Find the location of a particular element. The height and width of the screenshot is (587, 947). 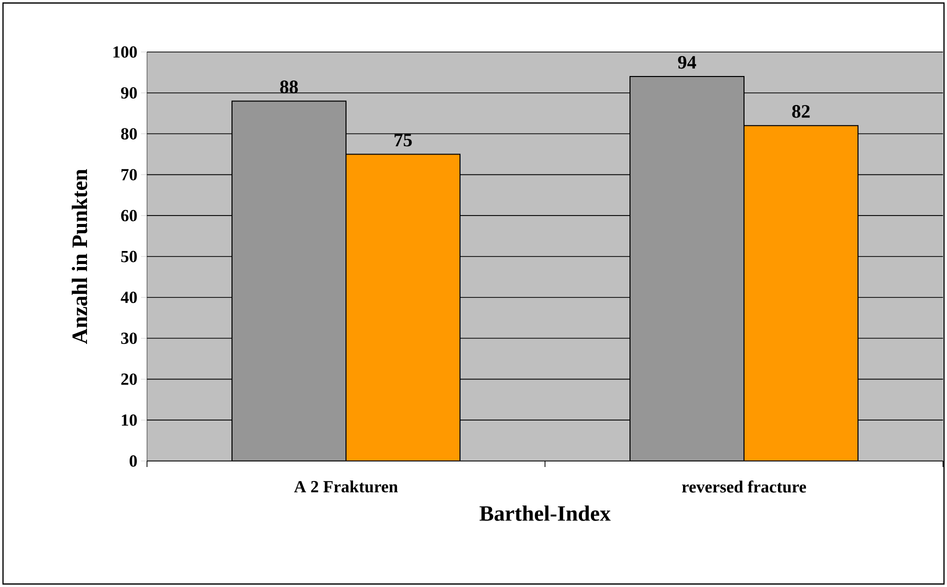

x-tick-label: reversed fracture is located at coordinates (744, 486).